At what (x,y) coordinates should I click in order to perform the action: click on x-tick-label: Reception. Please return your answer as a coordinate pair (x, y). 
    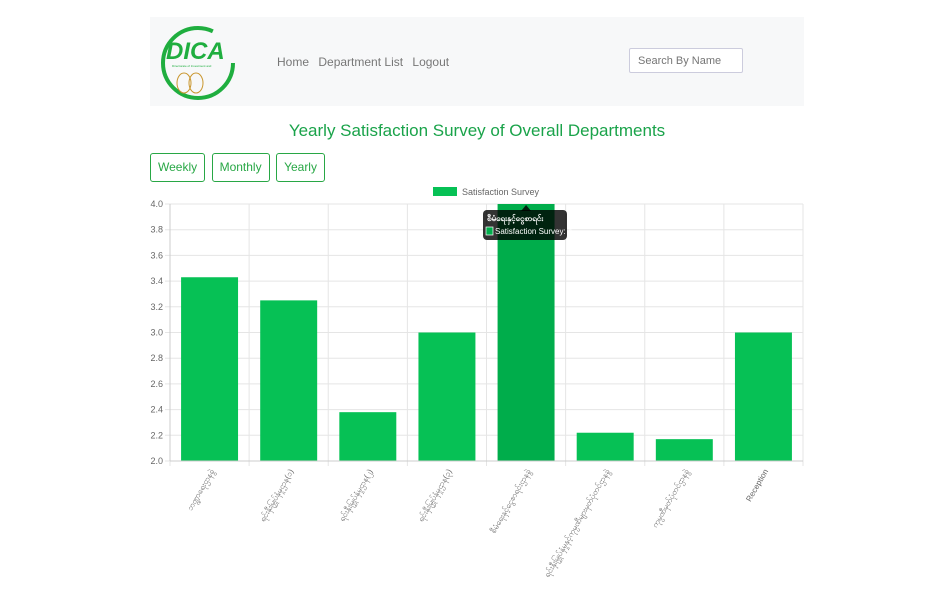
    Looking at the image, I should click on (757, 486).